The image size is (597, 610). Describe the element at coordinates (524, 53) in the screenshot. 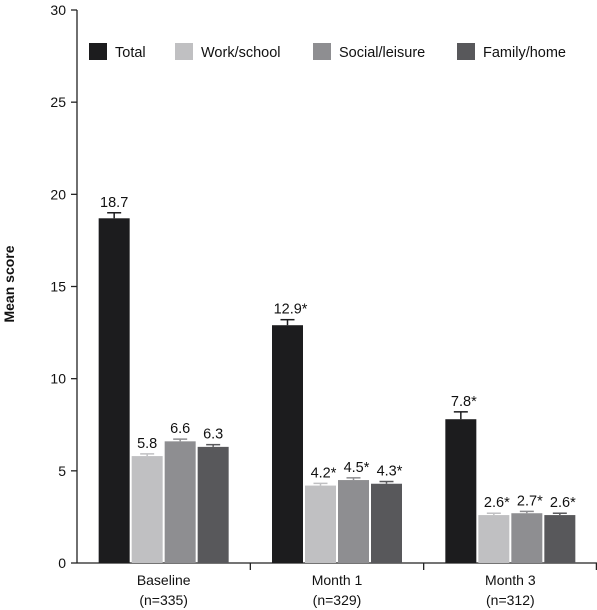

I see `legend-label: Family/home` at that location.